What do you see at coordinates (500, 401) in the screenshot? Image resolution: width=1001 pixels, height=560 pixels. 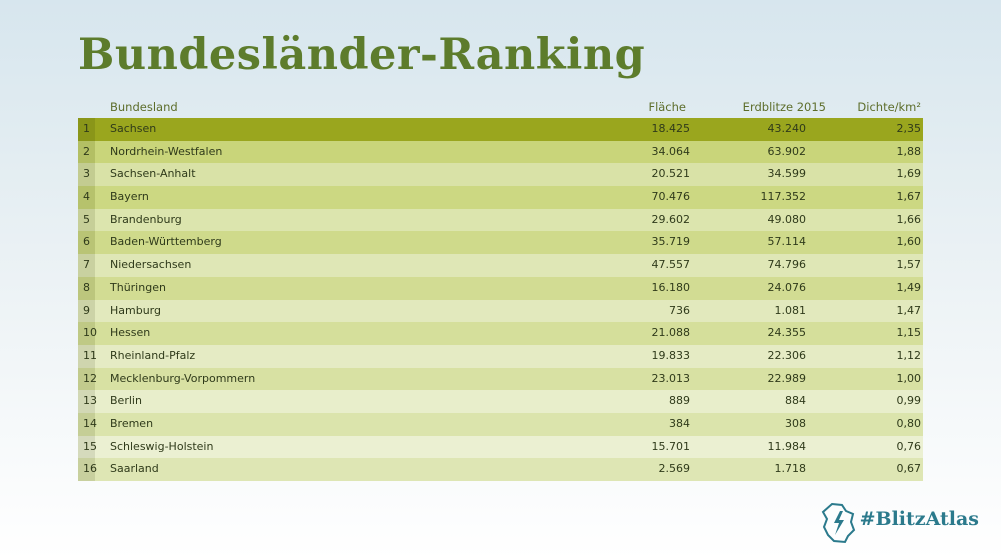 I see `table-row: 13 Berlin 889 884 0,99` at bounding box center [500, 401].